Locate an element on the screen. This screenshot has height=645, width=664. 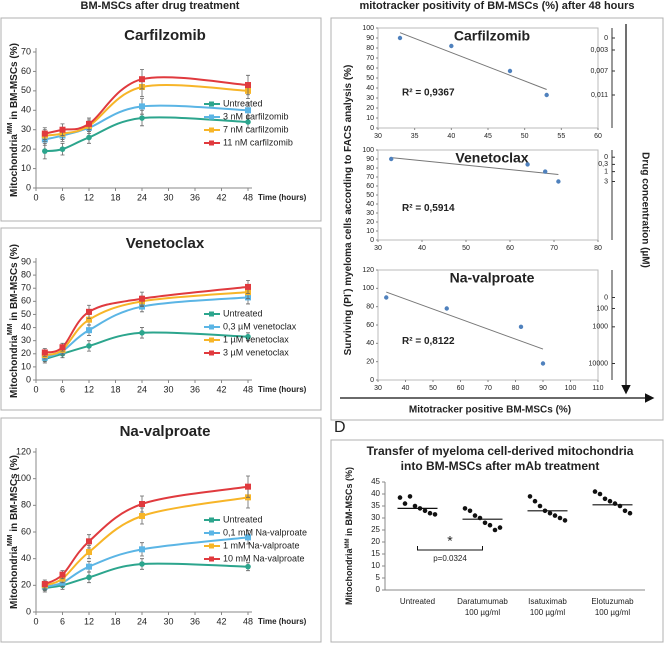
y-tick-label: 50 is located at coordinates (370, 195).